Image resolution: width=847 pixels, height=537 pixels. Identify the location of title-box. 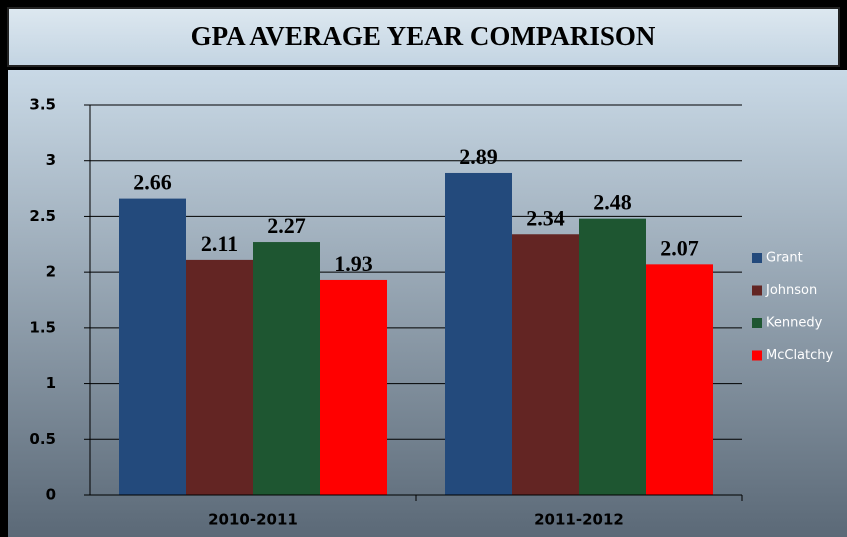
(423, 37).